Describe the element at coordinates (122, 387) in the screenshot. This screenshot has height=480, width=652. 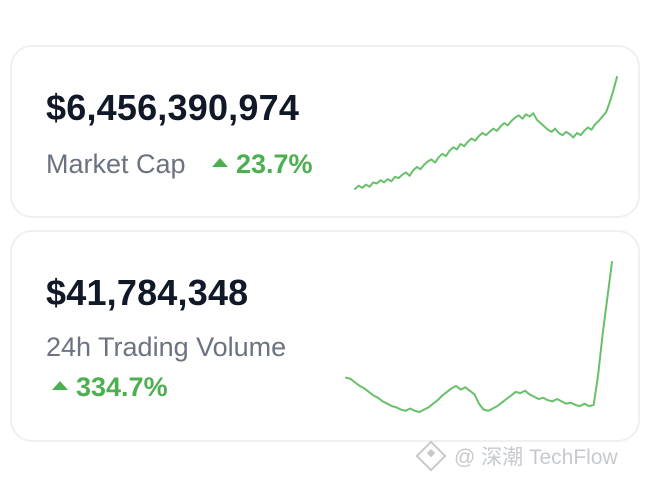
I see `trading-volume-change-value: 334.7%` at that location.